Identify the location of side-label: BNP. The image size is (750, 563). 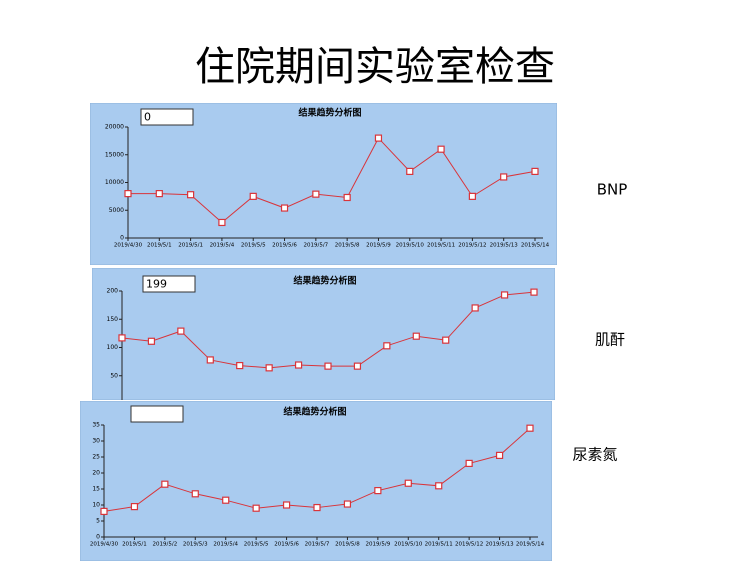
(612, 190).